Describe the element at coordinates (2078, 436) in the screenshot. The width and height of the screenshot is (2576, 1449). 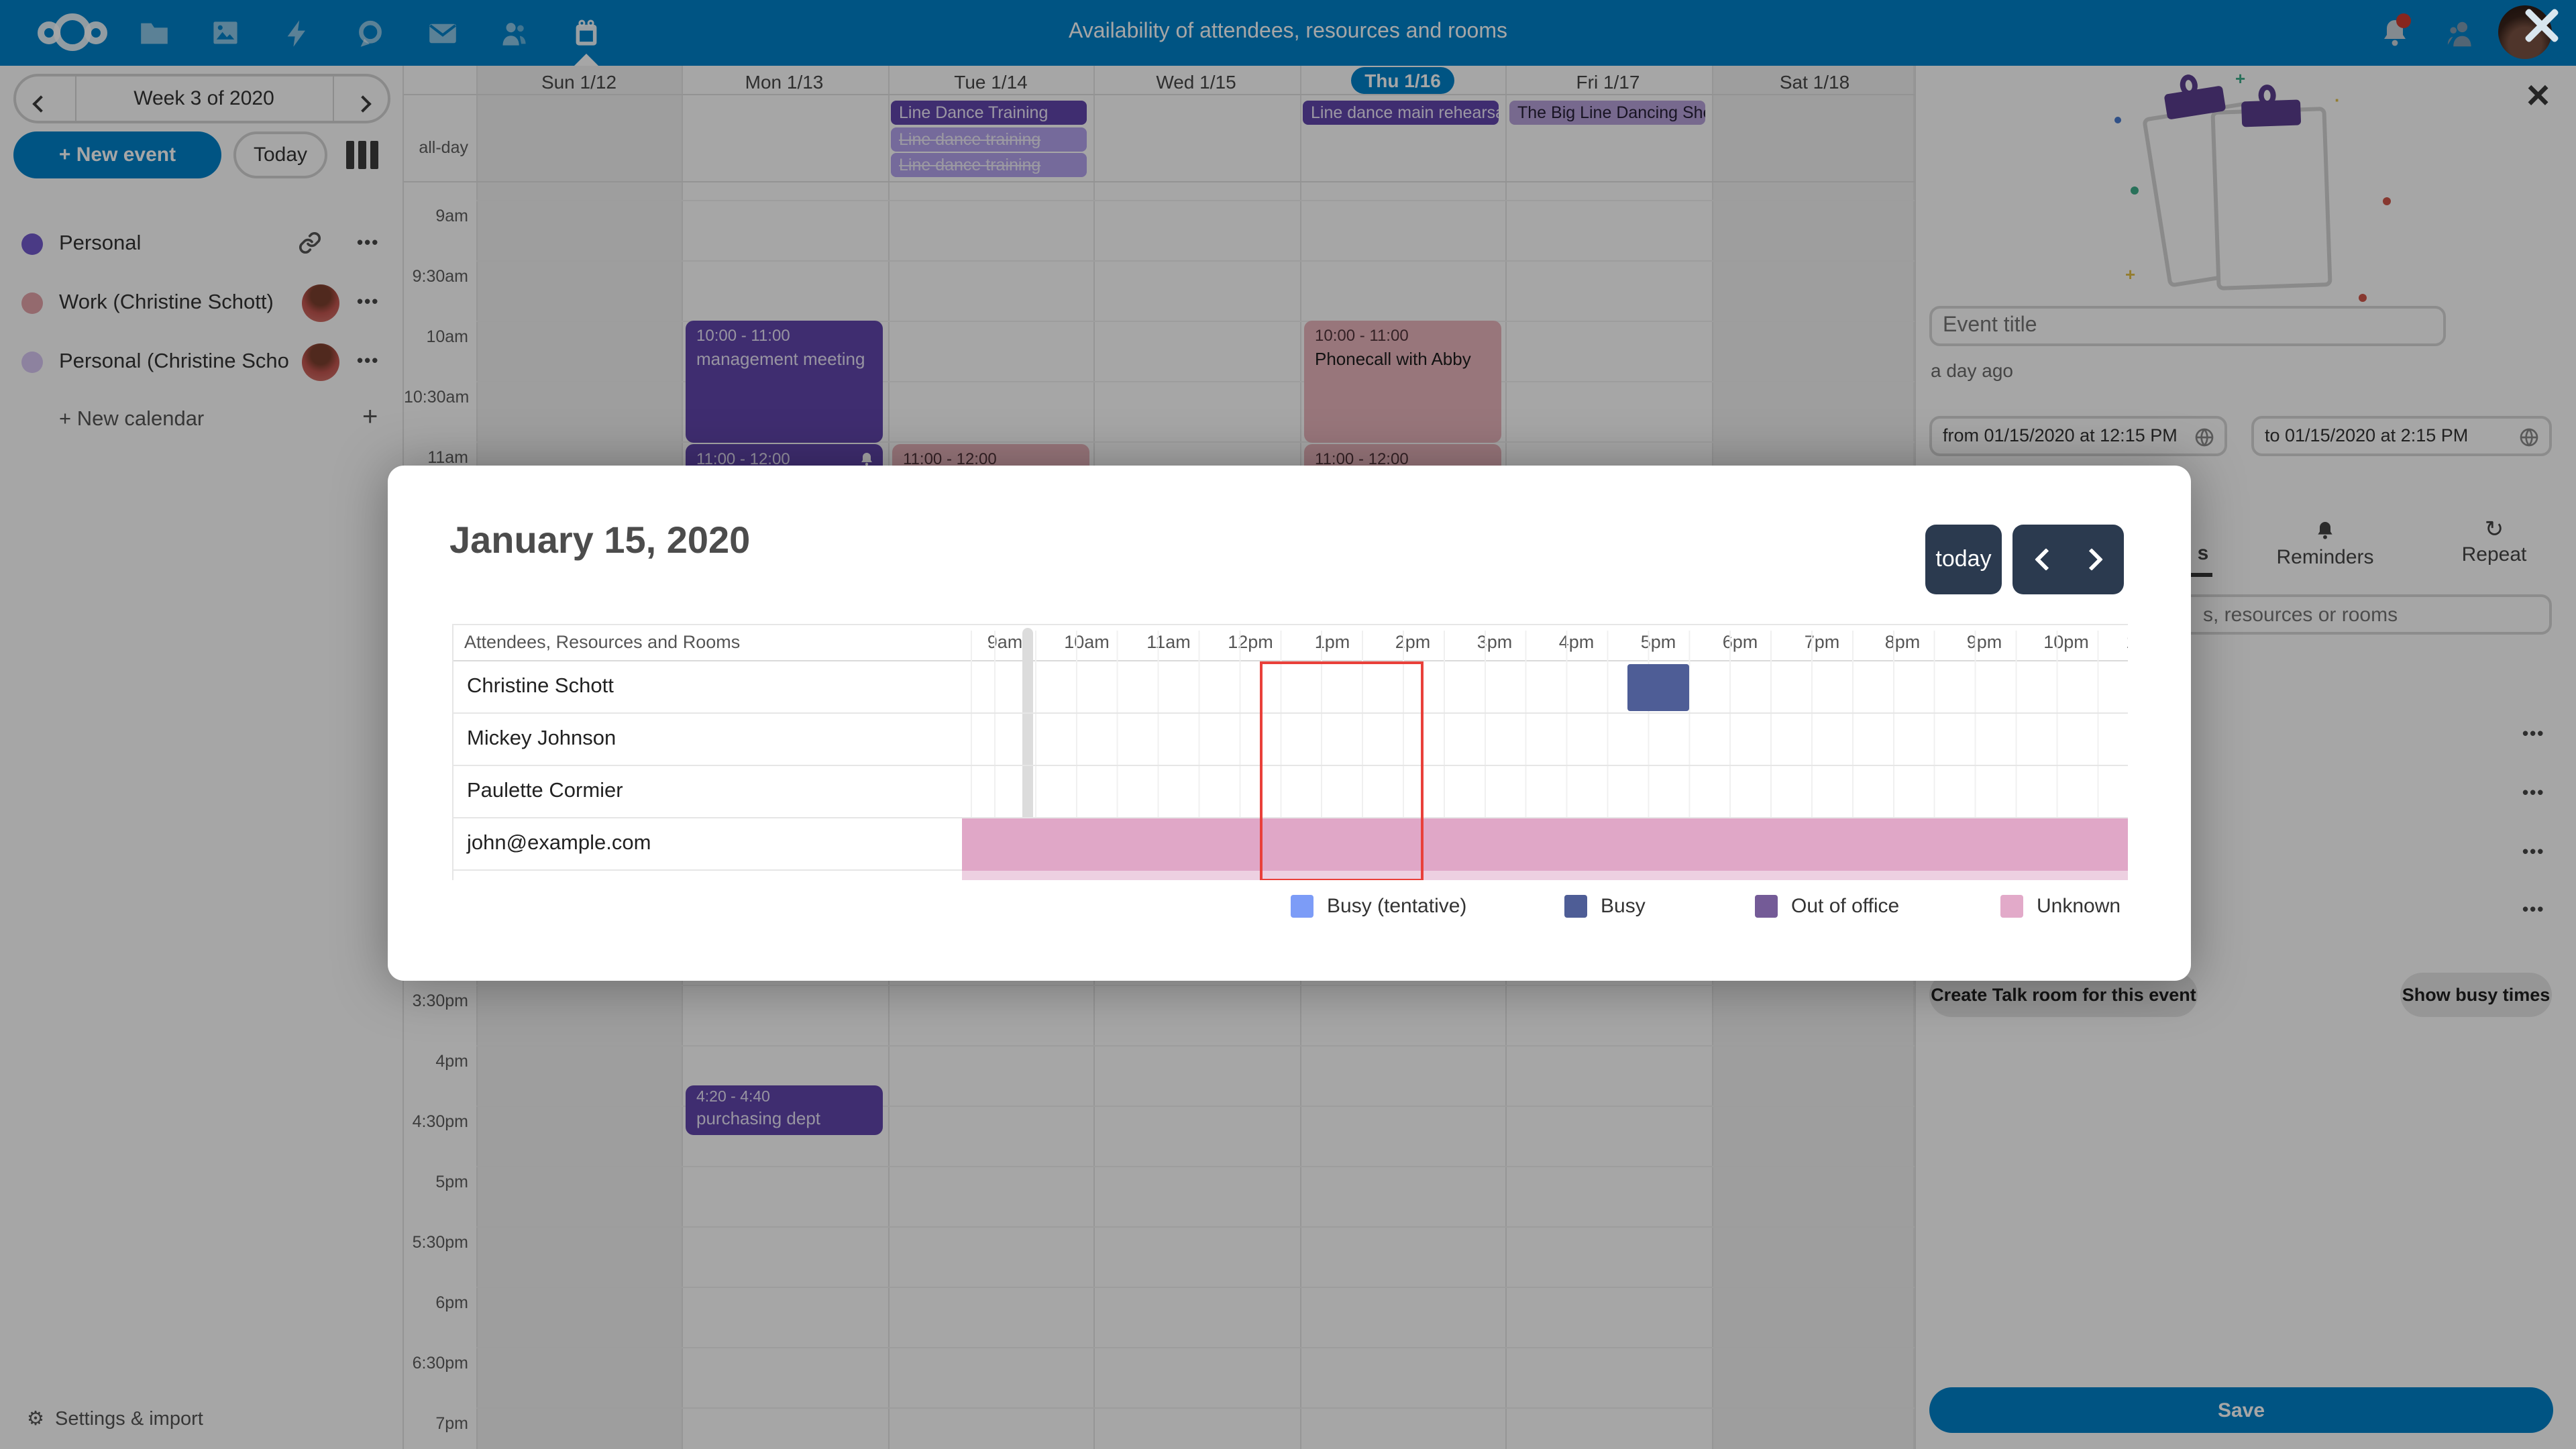
I see `start-date-field: from 01/15/2020 at 12:15 PM` at that location.